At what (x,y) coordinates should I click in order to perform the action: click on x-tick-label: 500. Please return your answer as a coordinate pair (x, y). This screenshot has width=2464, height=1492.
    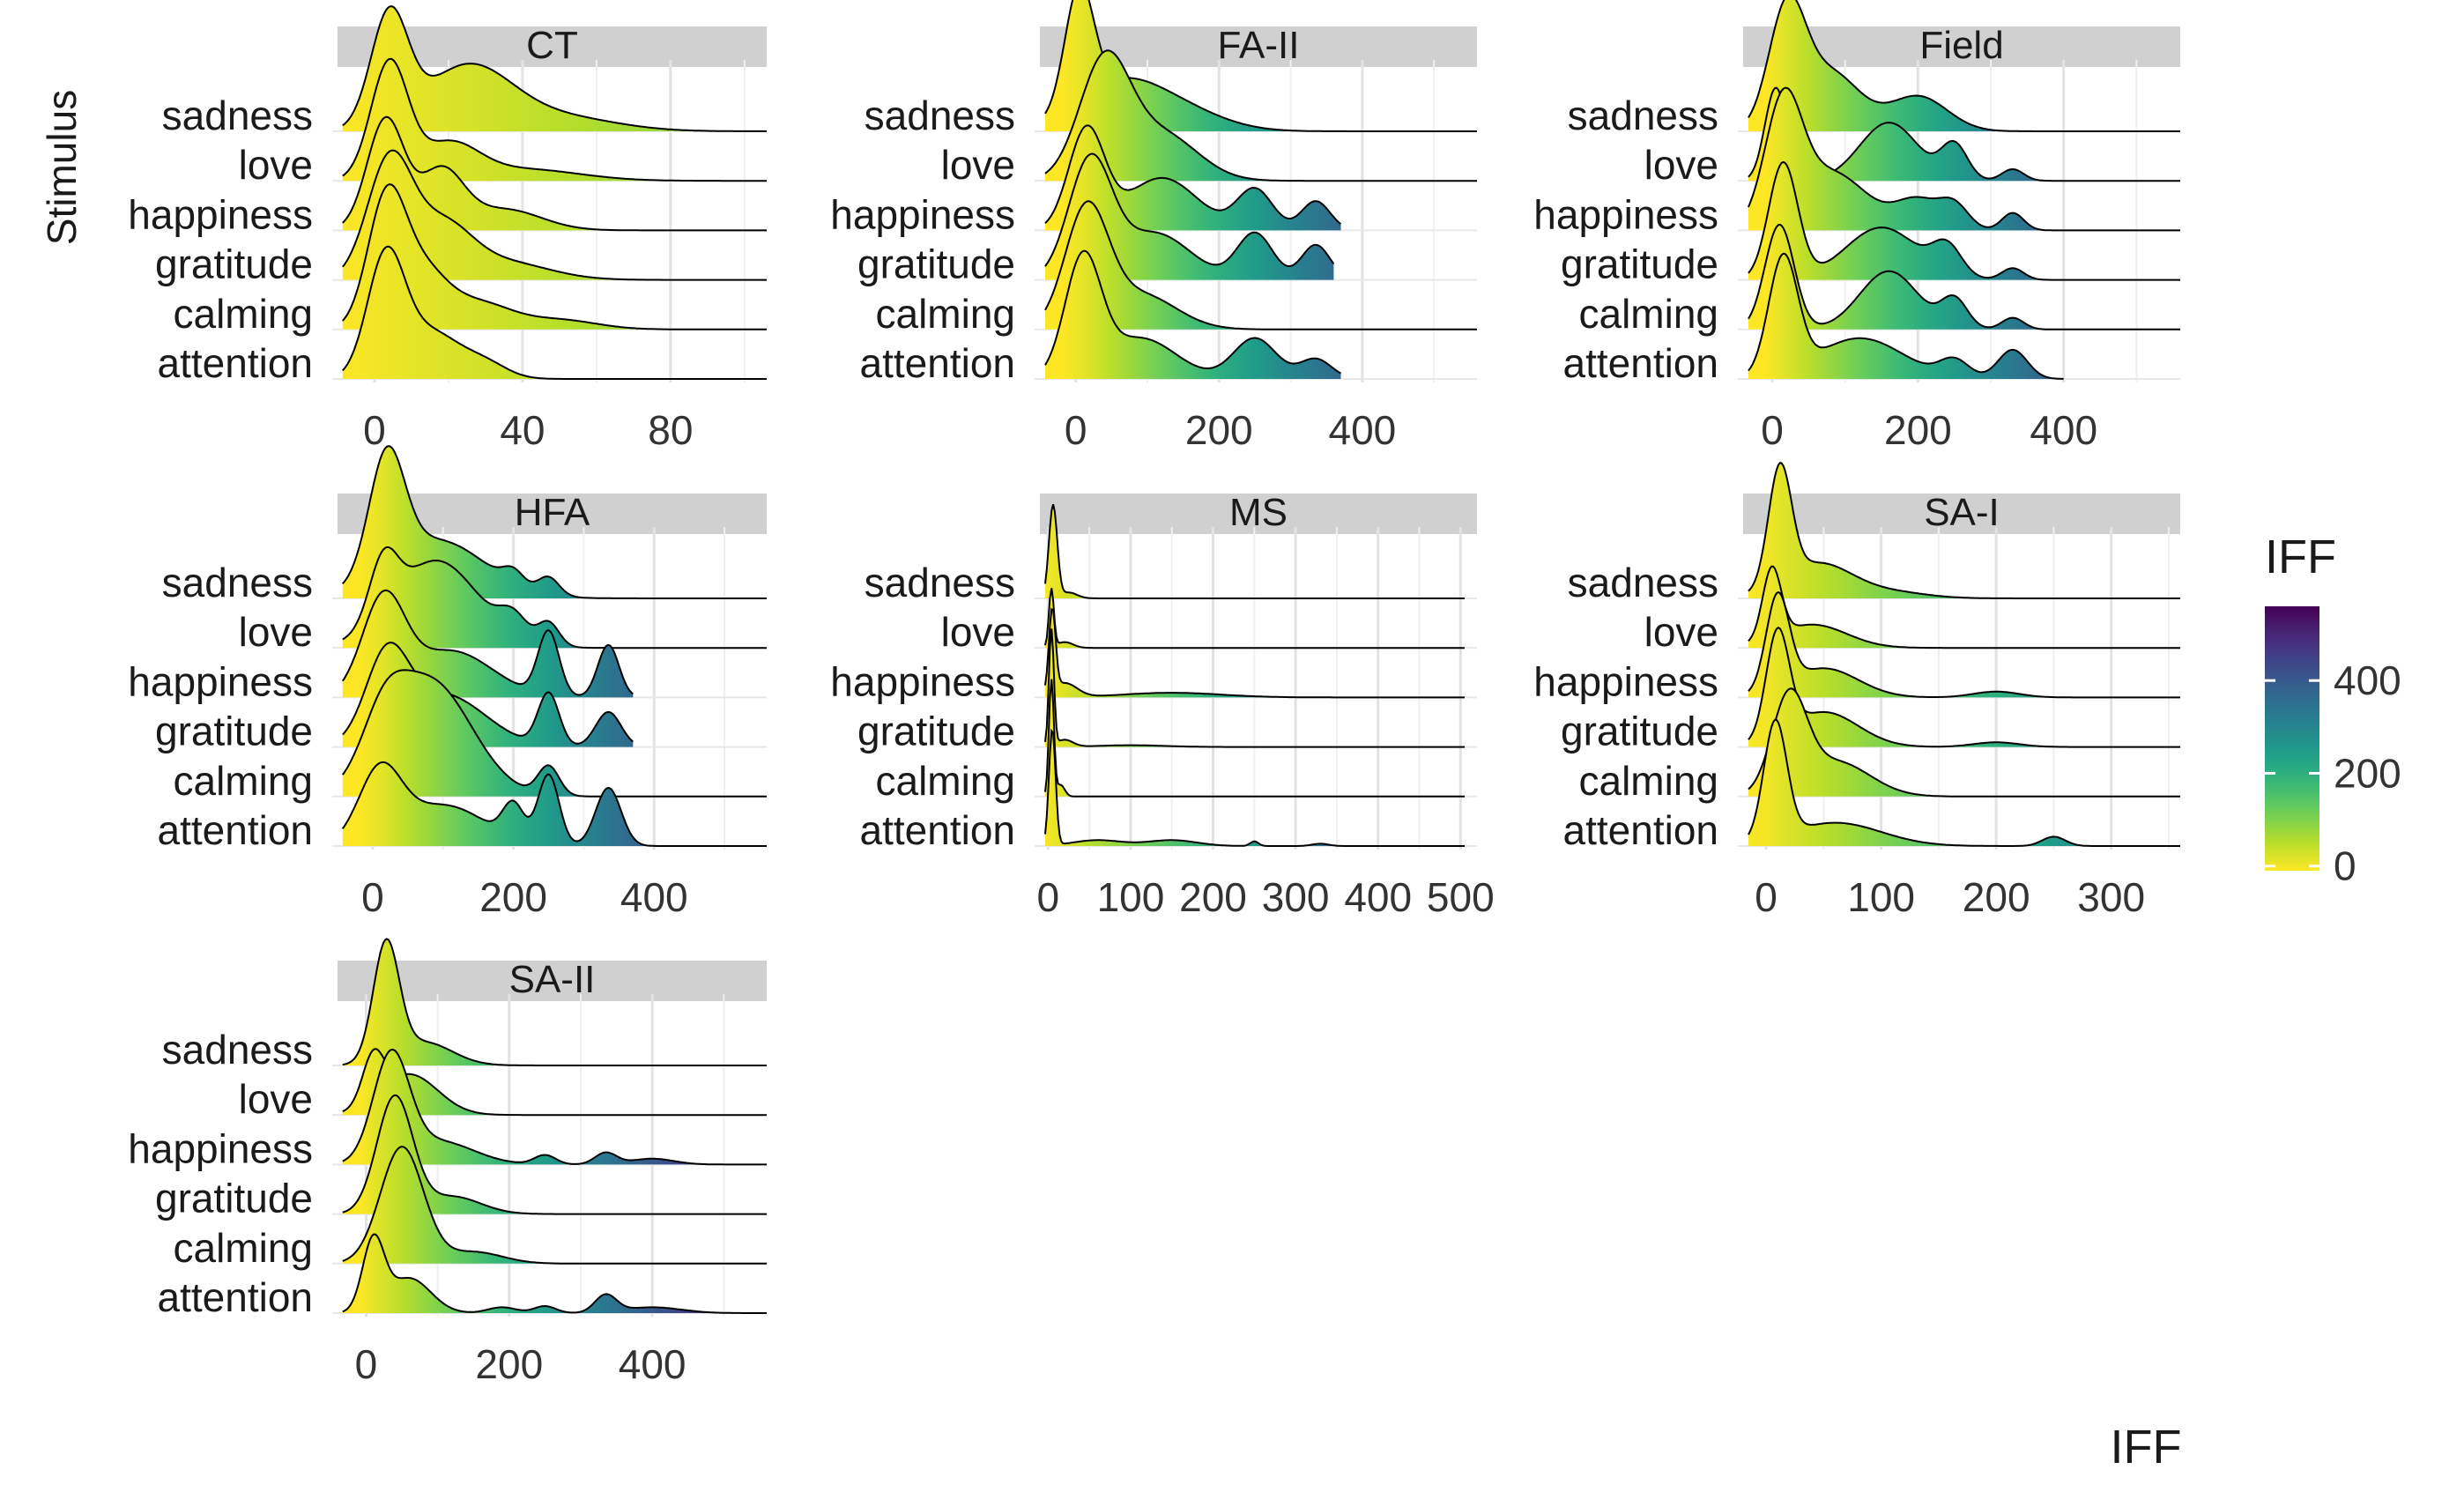
    Looking at the image, I should click on (1461, 897).